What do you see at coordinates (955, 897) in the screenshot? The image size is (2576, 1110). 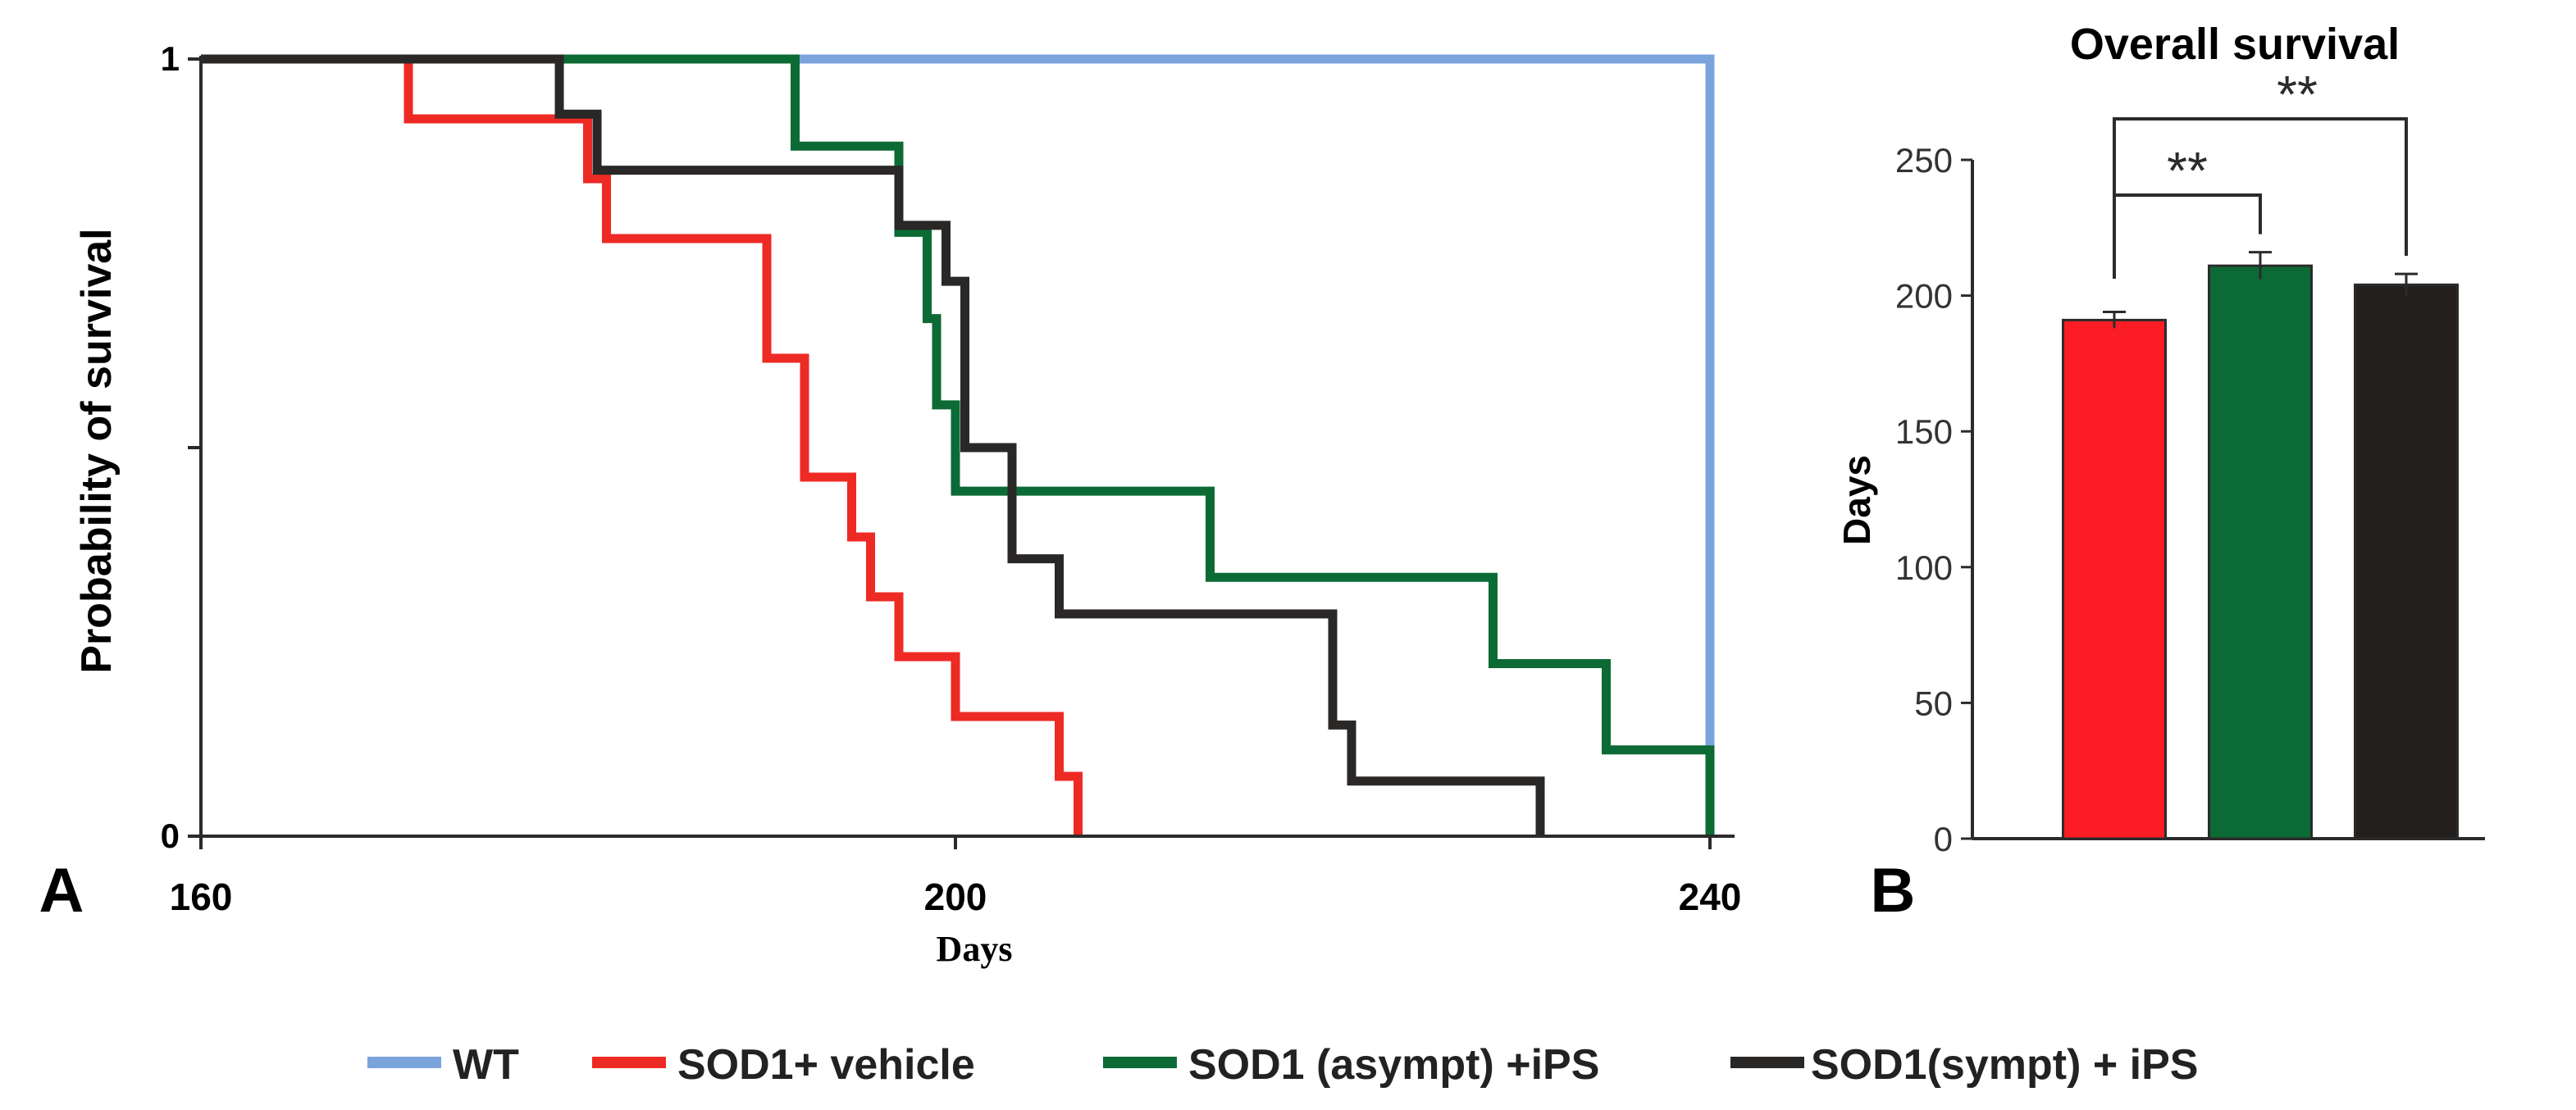 I see `survival-x-tick-label: 200` at bounding box center [955, 897].